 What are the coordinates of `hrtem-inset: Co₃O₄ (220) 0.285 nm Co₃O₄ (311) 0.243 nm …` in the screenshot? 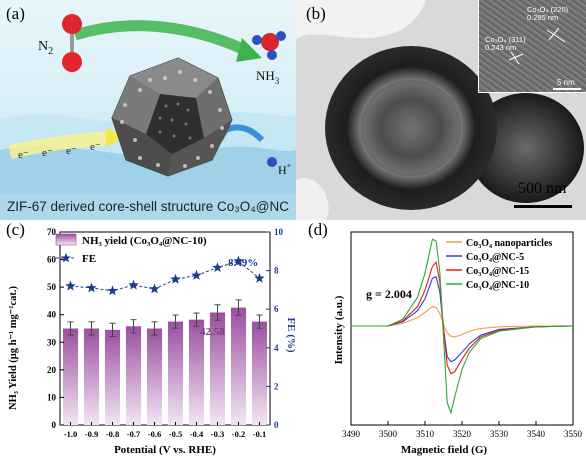 It's located at (532, 46).